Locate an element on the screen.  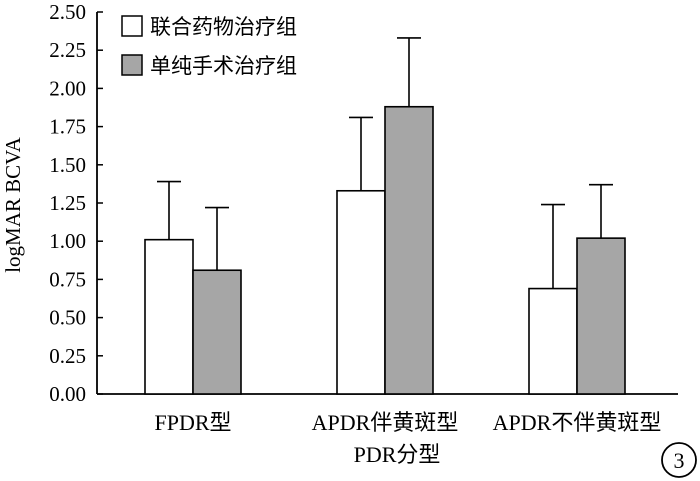
panel-badge-label: 3 is located at coordinates (679, 460).